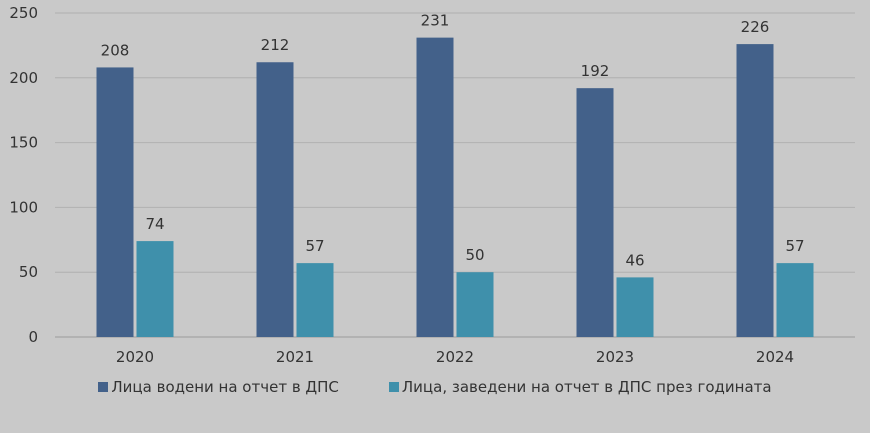 The height and width of the screenshot is (433, 870). I want to click on y-tick-label: 200, so click(23, 78).